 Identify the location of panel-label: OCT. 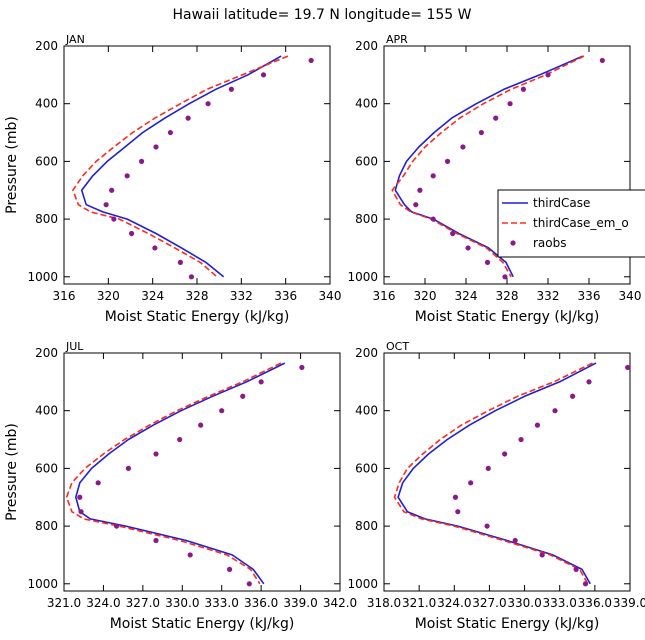
(397, 346).